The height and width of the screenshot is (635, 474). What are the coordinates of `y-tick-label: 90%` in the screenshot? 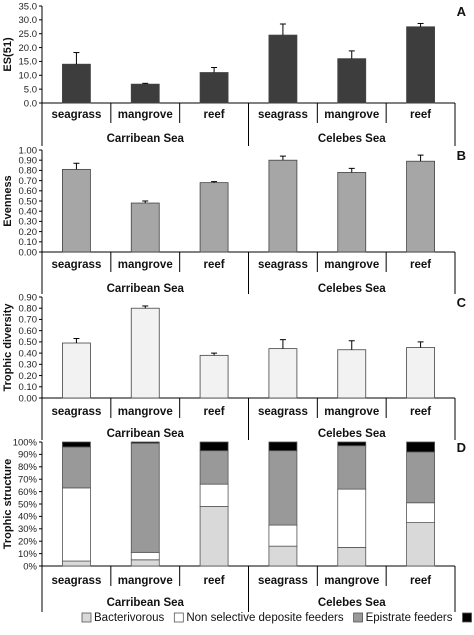 It's located at (28, 455).